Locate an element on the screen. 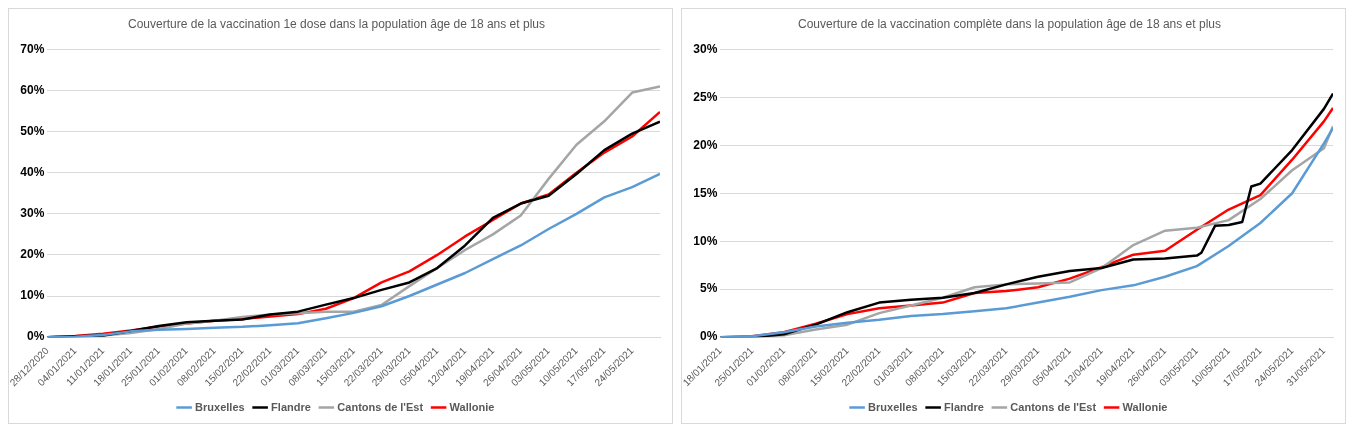 The width and height of the screenshot is (1354, 432). chart-title: Couverture de la vaccination 1e dose dans la population âge de 18 ans et plus is located at coordinates (336, 23).